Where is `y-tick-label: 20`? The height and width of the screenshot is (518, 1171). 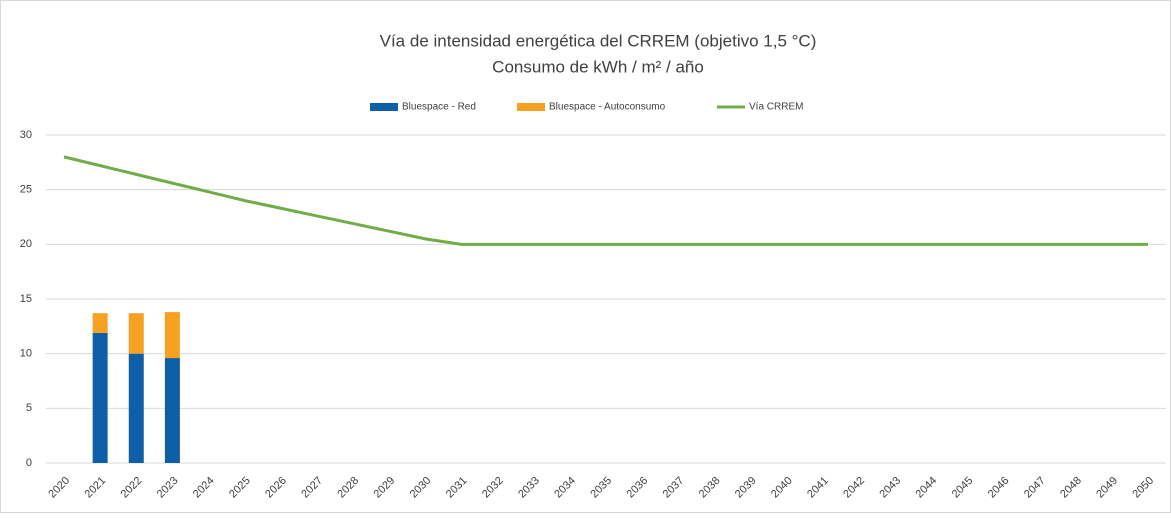 y-tick-label: 20 is located at coordinates (26, 244).